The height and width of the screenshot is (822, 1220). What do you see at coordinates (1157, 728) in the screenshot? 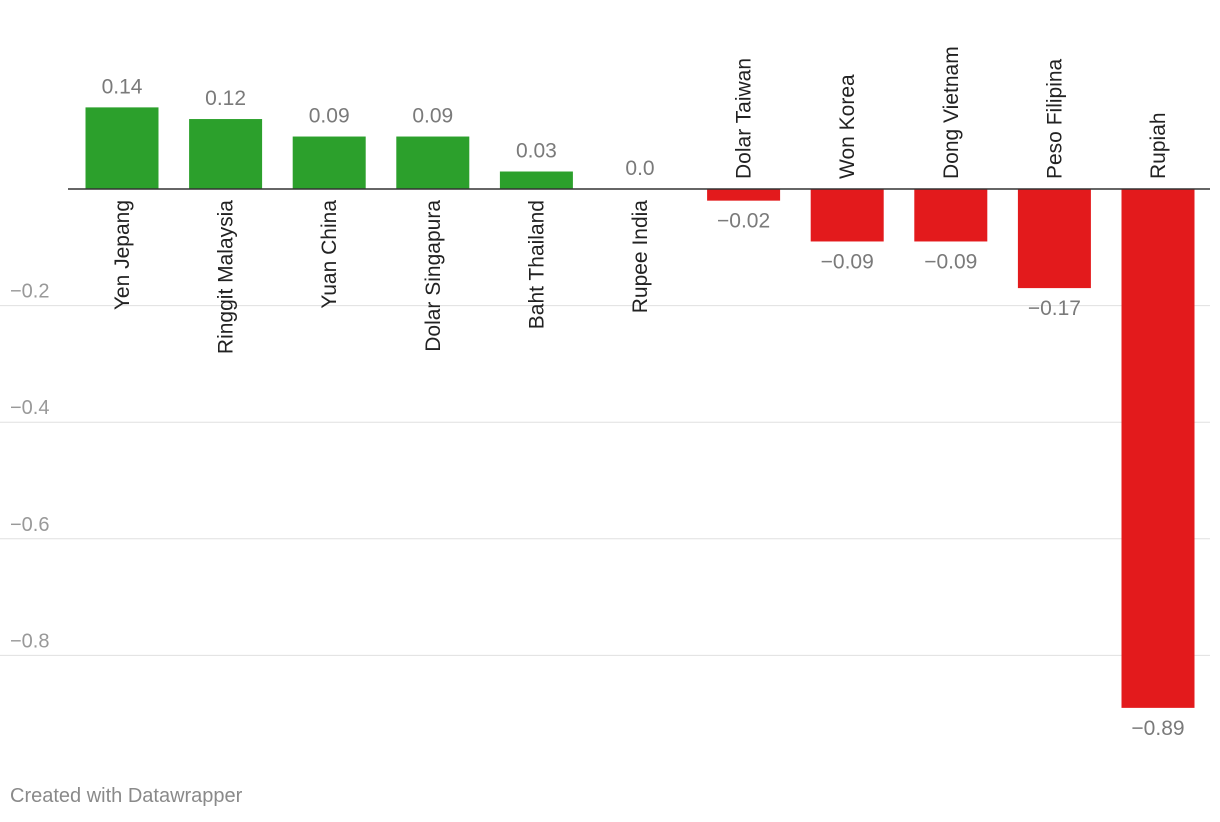
I see `value-label: −0.89` at bounding box center [1157, 728].